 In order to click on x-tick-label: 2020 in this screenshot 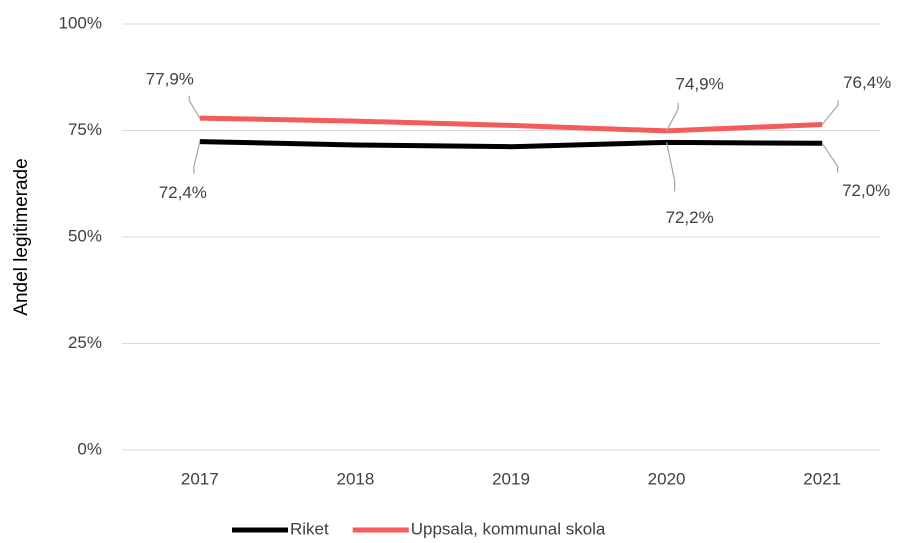, I will do `click(667, 478)`.